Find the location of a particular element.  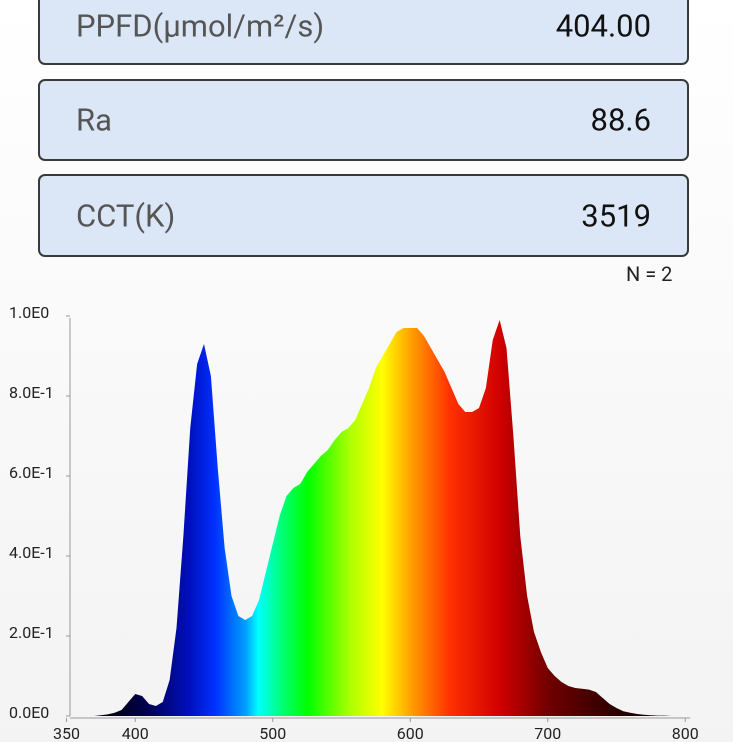

reading-label: Ra is located at coordinates (94, 120).